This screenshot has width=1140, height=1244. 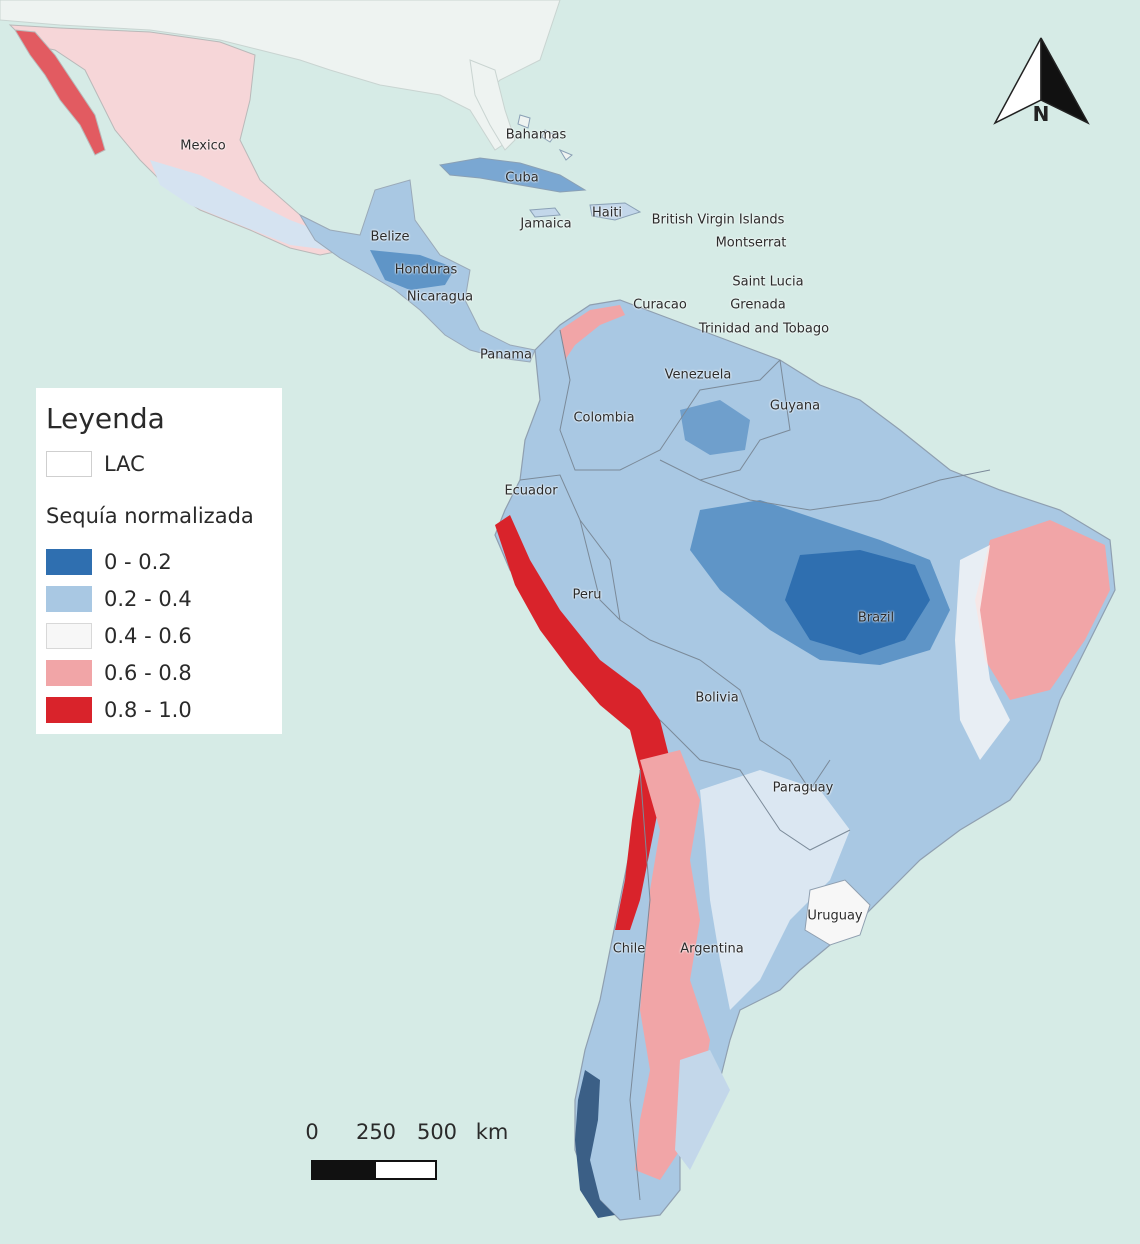 I want to click on label-brazil: Brazil, so click(x=876, y=618).